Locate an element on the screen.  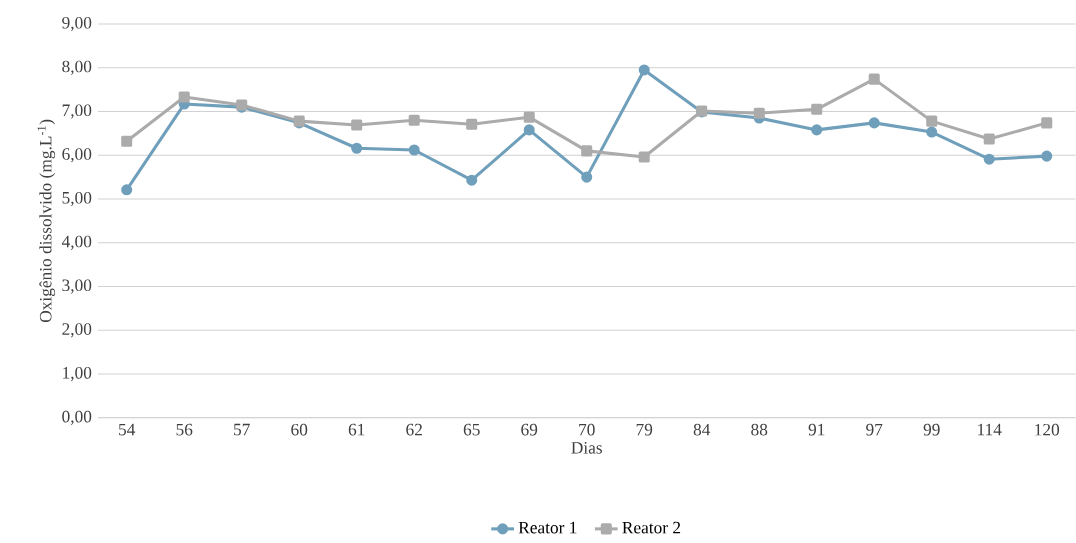
x-tick-label: 114 is located at coordinates (990, 429).